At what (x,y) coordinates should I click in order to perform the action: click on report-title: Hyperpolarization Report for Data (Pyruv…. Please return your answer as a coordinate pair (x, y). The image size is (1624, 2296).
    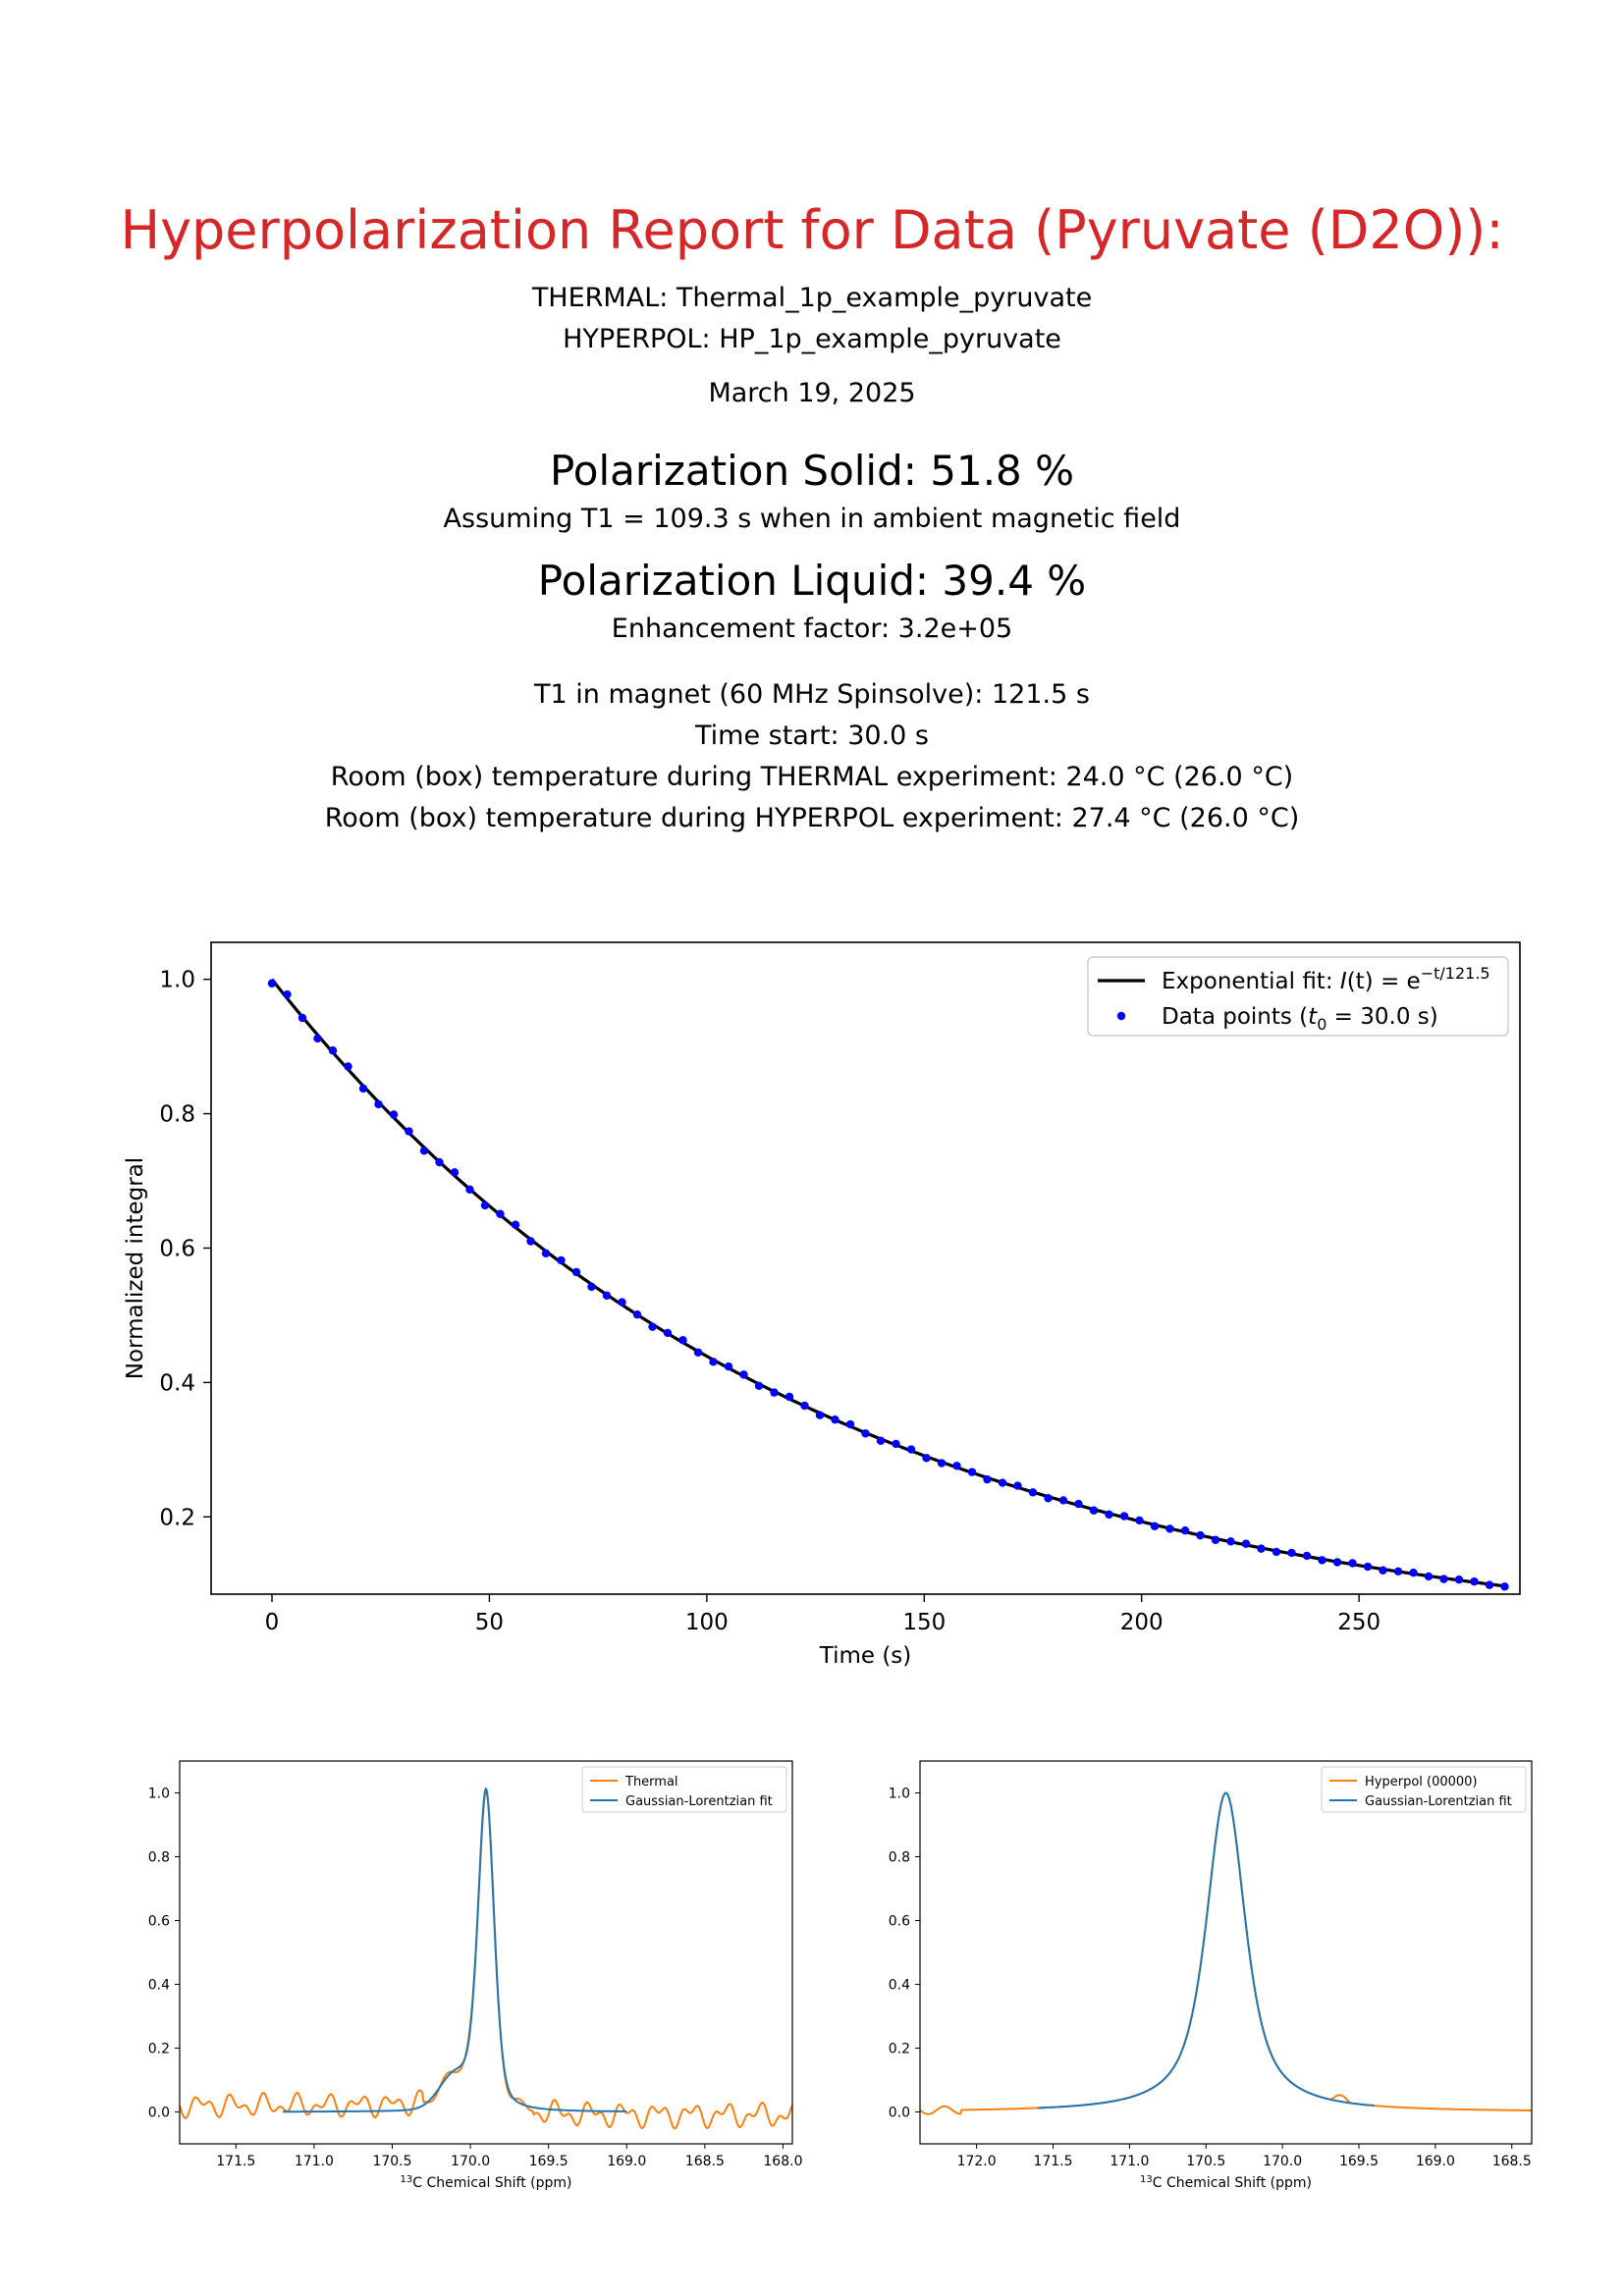
    Looking at the image, I should click on (812, 230).